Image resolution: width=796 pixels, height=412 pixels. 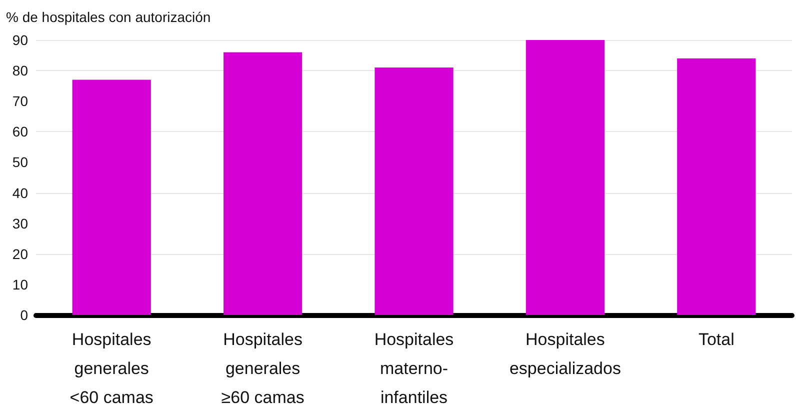 What do you see at coordinates (20, 192) in the screenshot?
I see `y-tick-label: 40` at bounding box center [20, 192].